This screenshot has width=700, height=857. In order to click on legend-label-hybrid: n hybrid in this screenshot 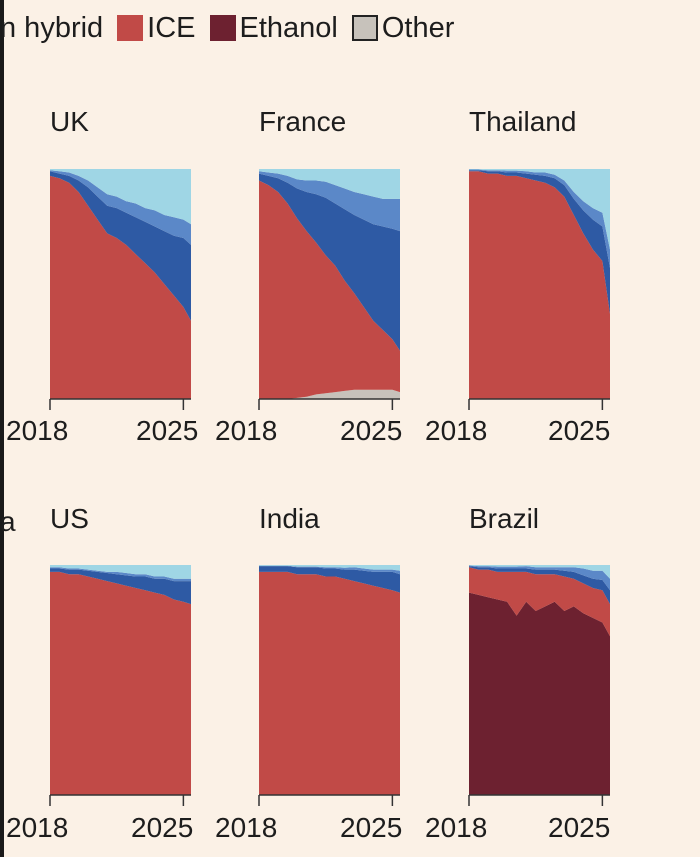, I will do `click(52, 27)`.